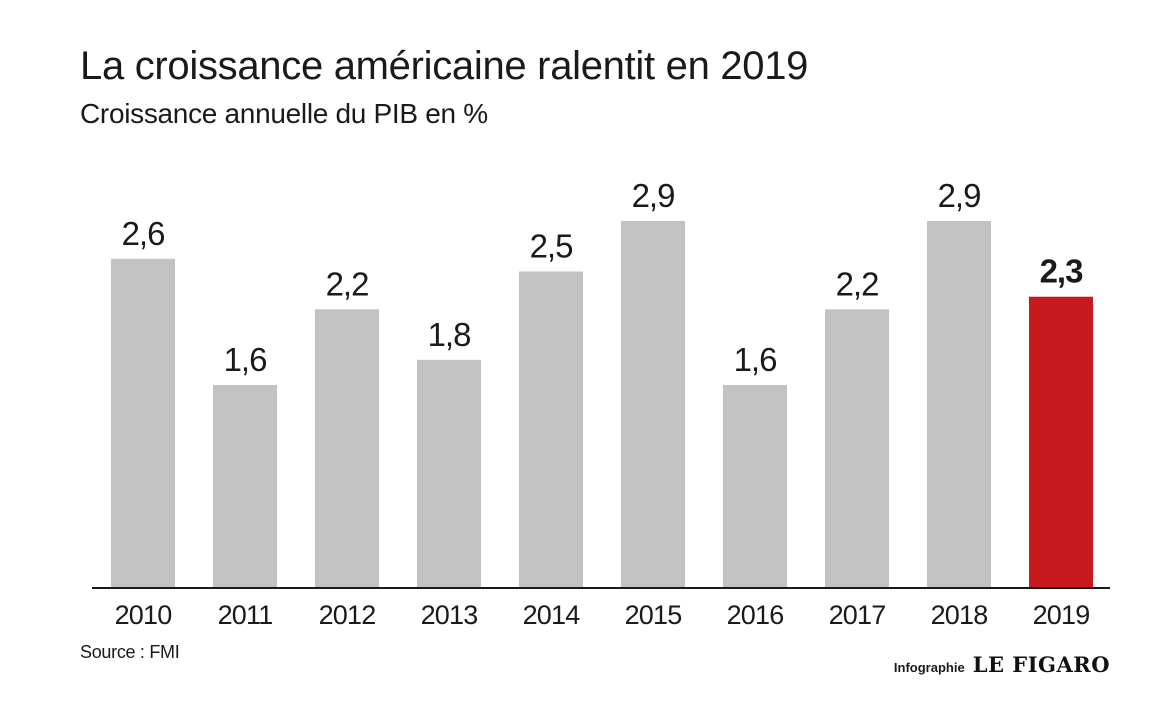  I want to click on bar-2016, so click(755, 486).